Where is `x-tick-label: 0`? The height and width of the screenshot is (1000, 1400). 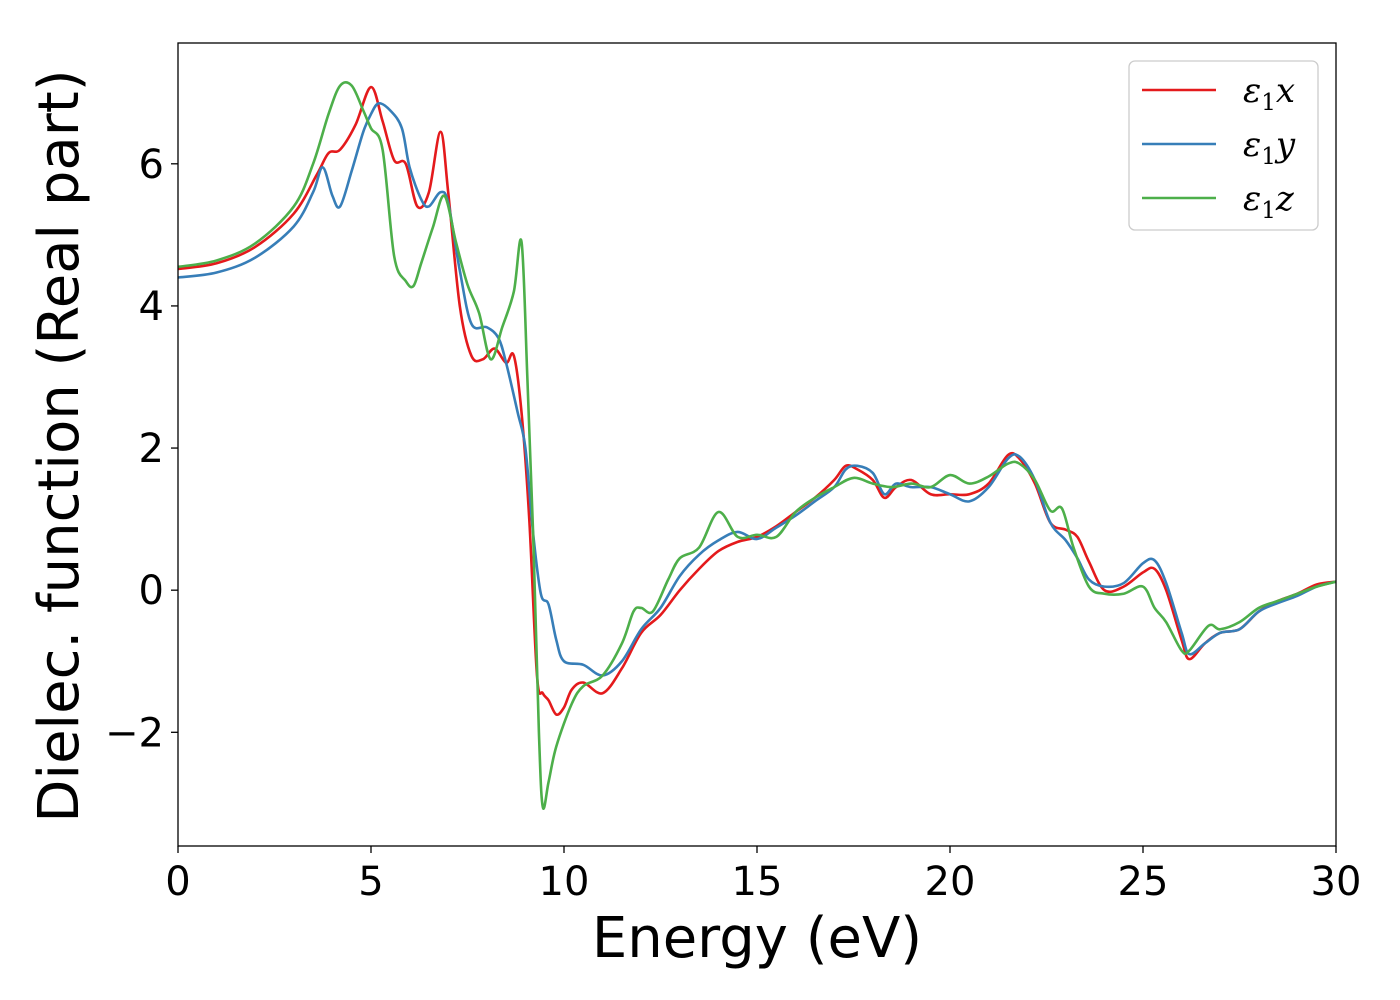
x-tick-label: 0 is located at coordinates (177, 882).